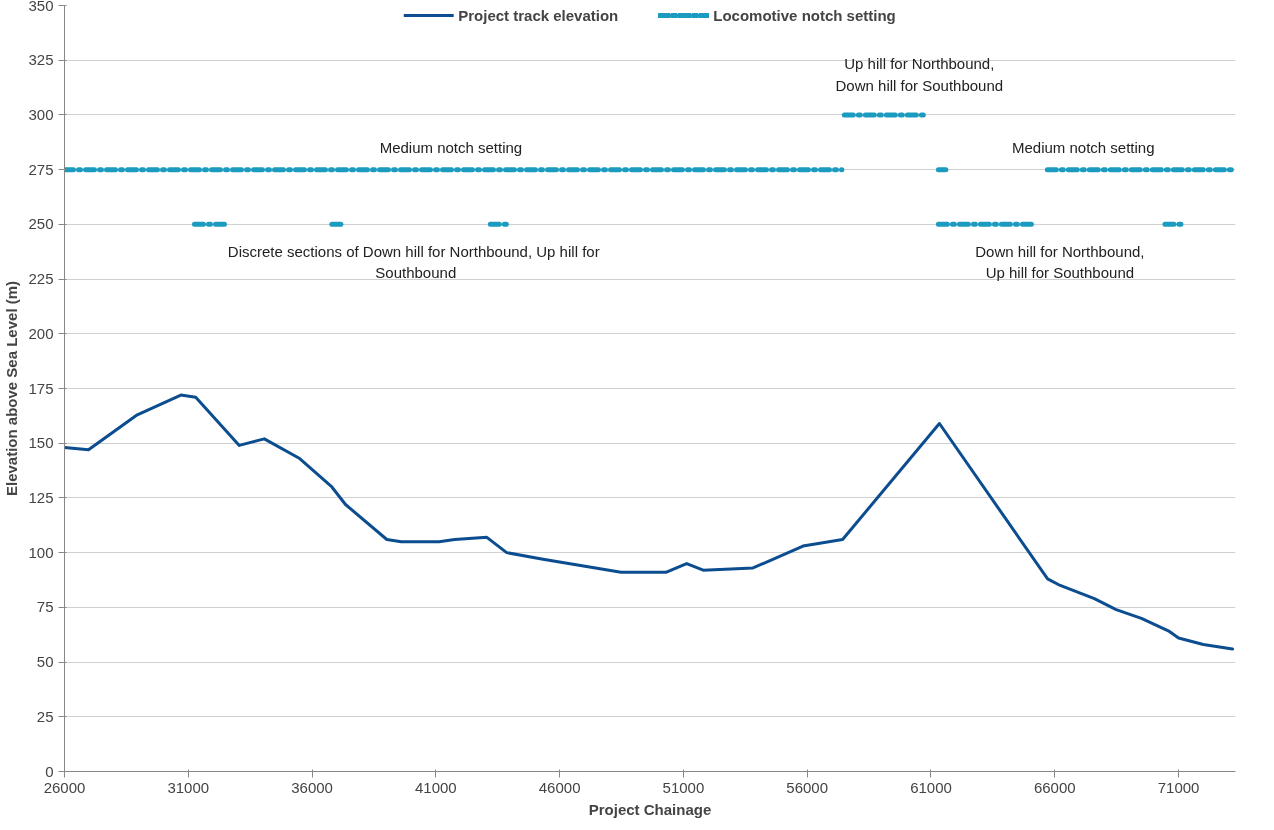 Image resolution: width=1274 pixels, height=830 pixels. I want to click on x-tick-label: 56000, so click(807, 787).